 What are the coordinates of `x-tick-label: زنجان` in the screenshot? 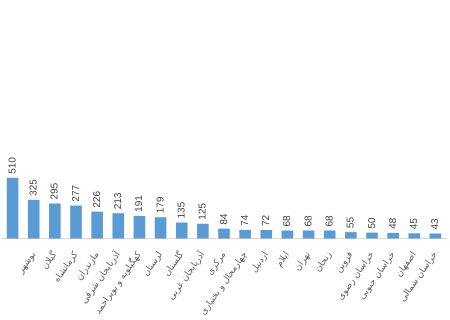 It's located at (323, 262).